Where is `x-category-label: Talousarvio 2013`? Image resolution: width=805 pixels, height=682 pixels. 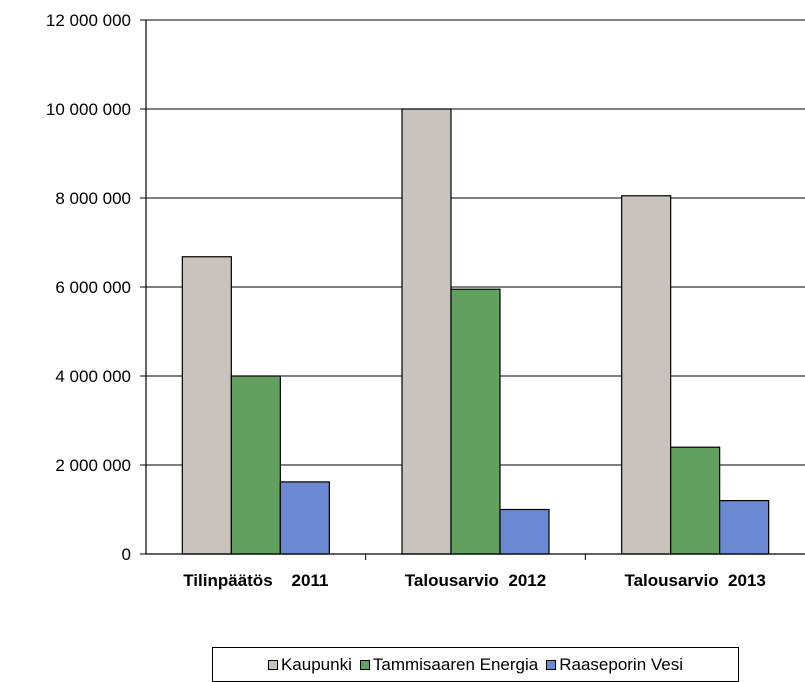
x-category-label: Talousarvio 2013 is located at coordinates (694, 580).